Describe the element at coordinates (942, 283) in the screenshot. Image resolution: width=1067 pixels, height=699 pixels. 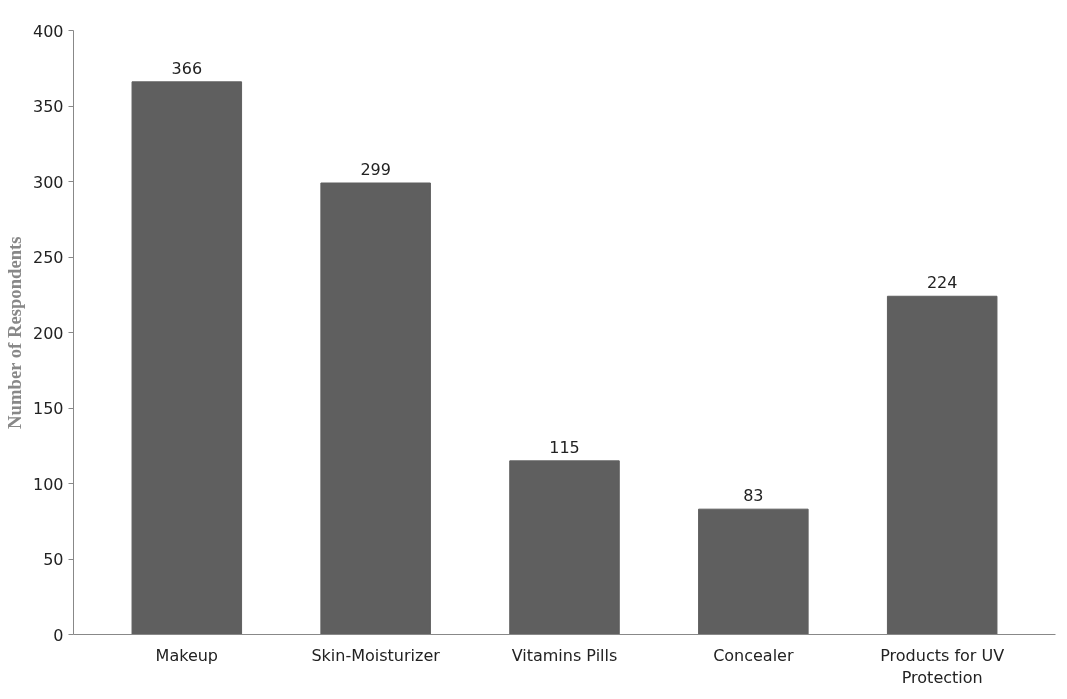
I see `data-label: 224` at that location.